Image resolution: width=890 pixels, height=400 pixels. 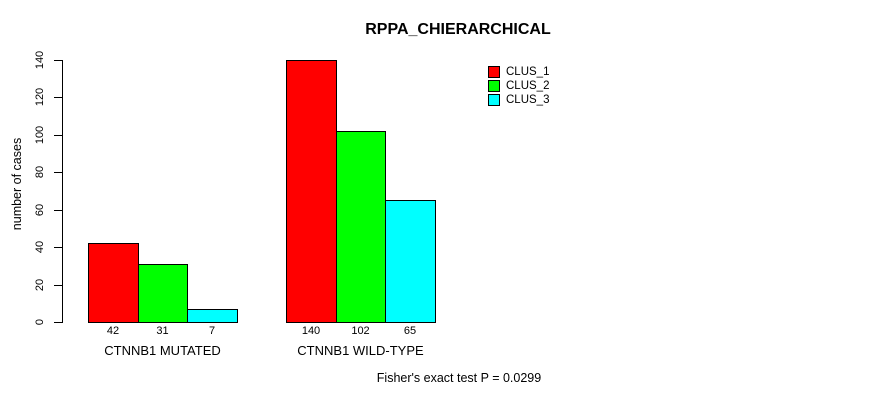 I want to click on bar-value-label: 65, so click(x=410, y=331).